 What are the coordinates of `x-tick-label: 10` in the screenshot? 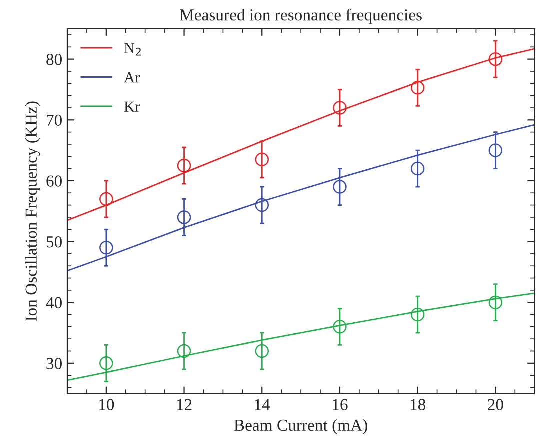 It's located at (107, 404).